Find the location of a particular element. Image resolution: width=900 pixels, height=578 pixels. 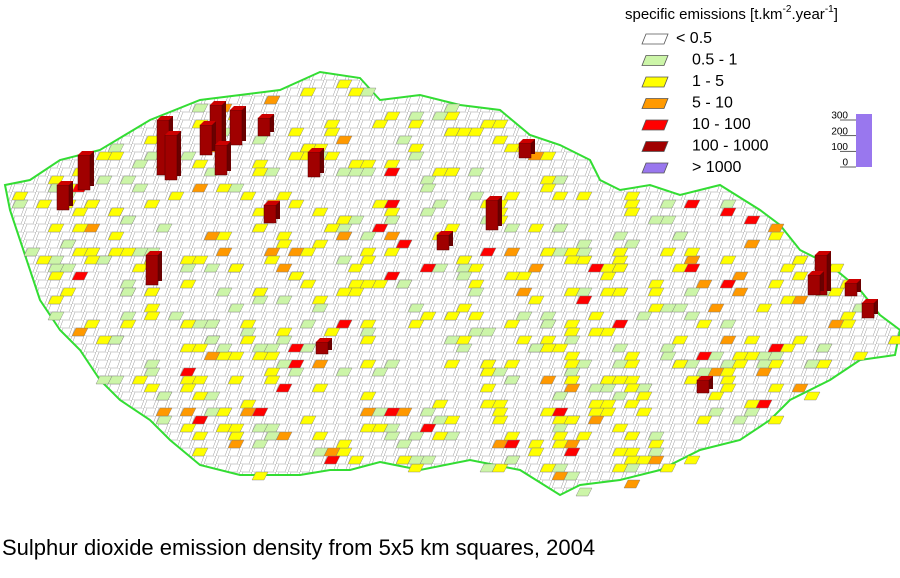

scale-label: 300 is located at coordinates (839, 116).